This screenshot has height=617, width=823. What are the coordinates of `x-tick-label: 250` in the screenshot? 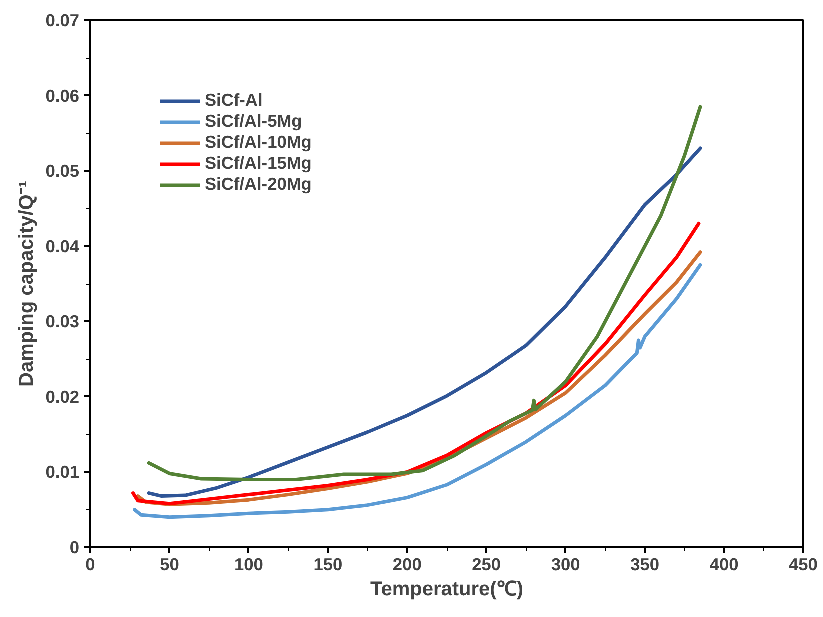 It's located at (487, 564).